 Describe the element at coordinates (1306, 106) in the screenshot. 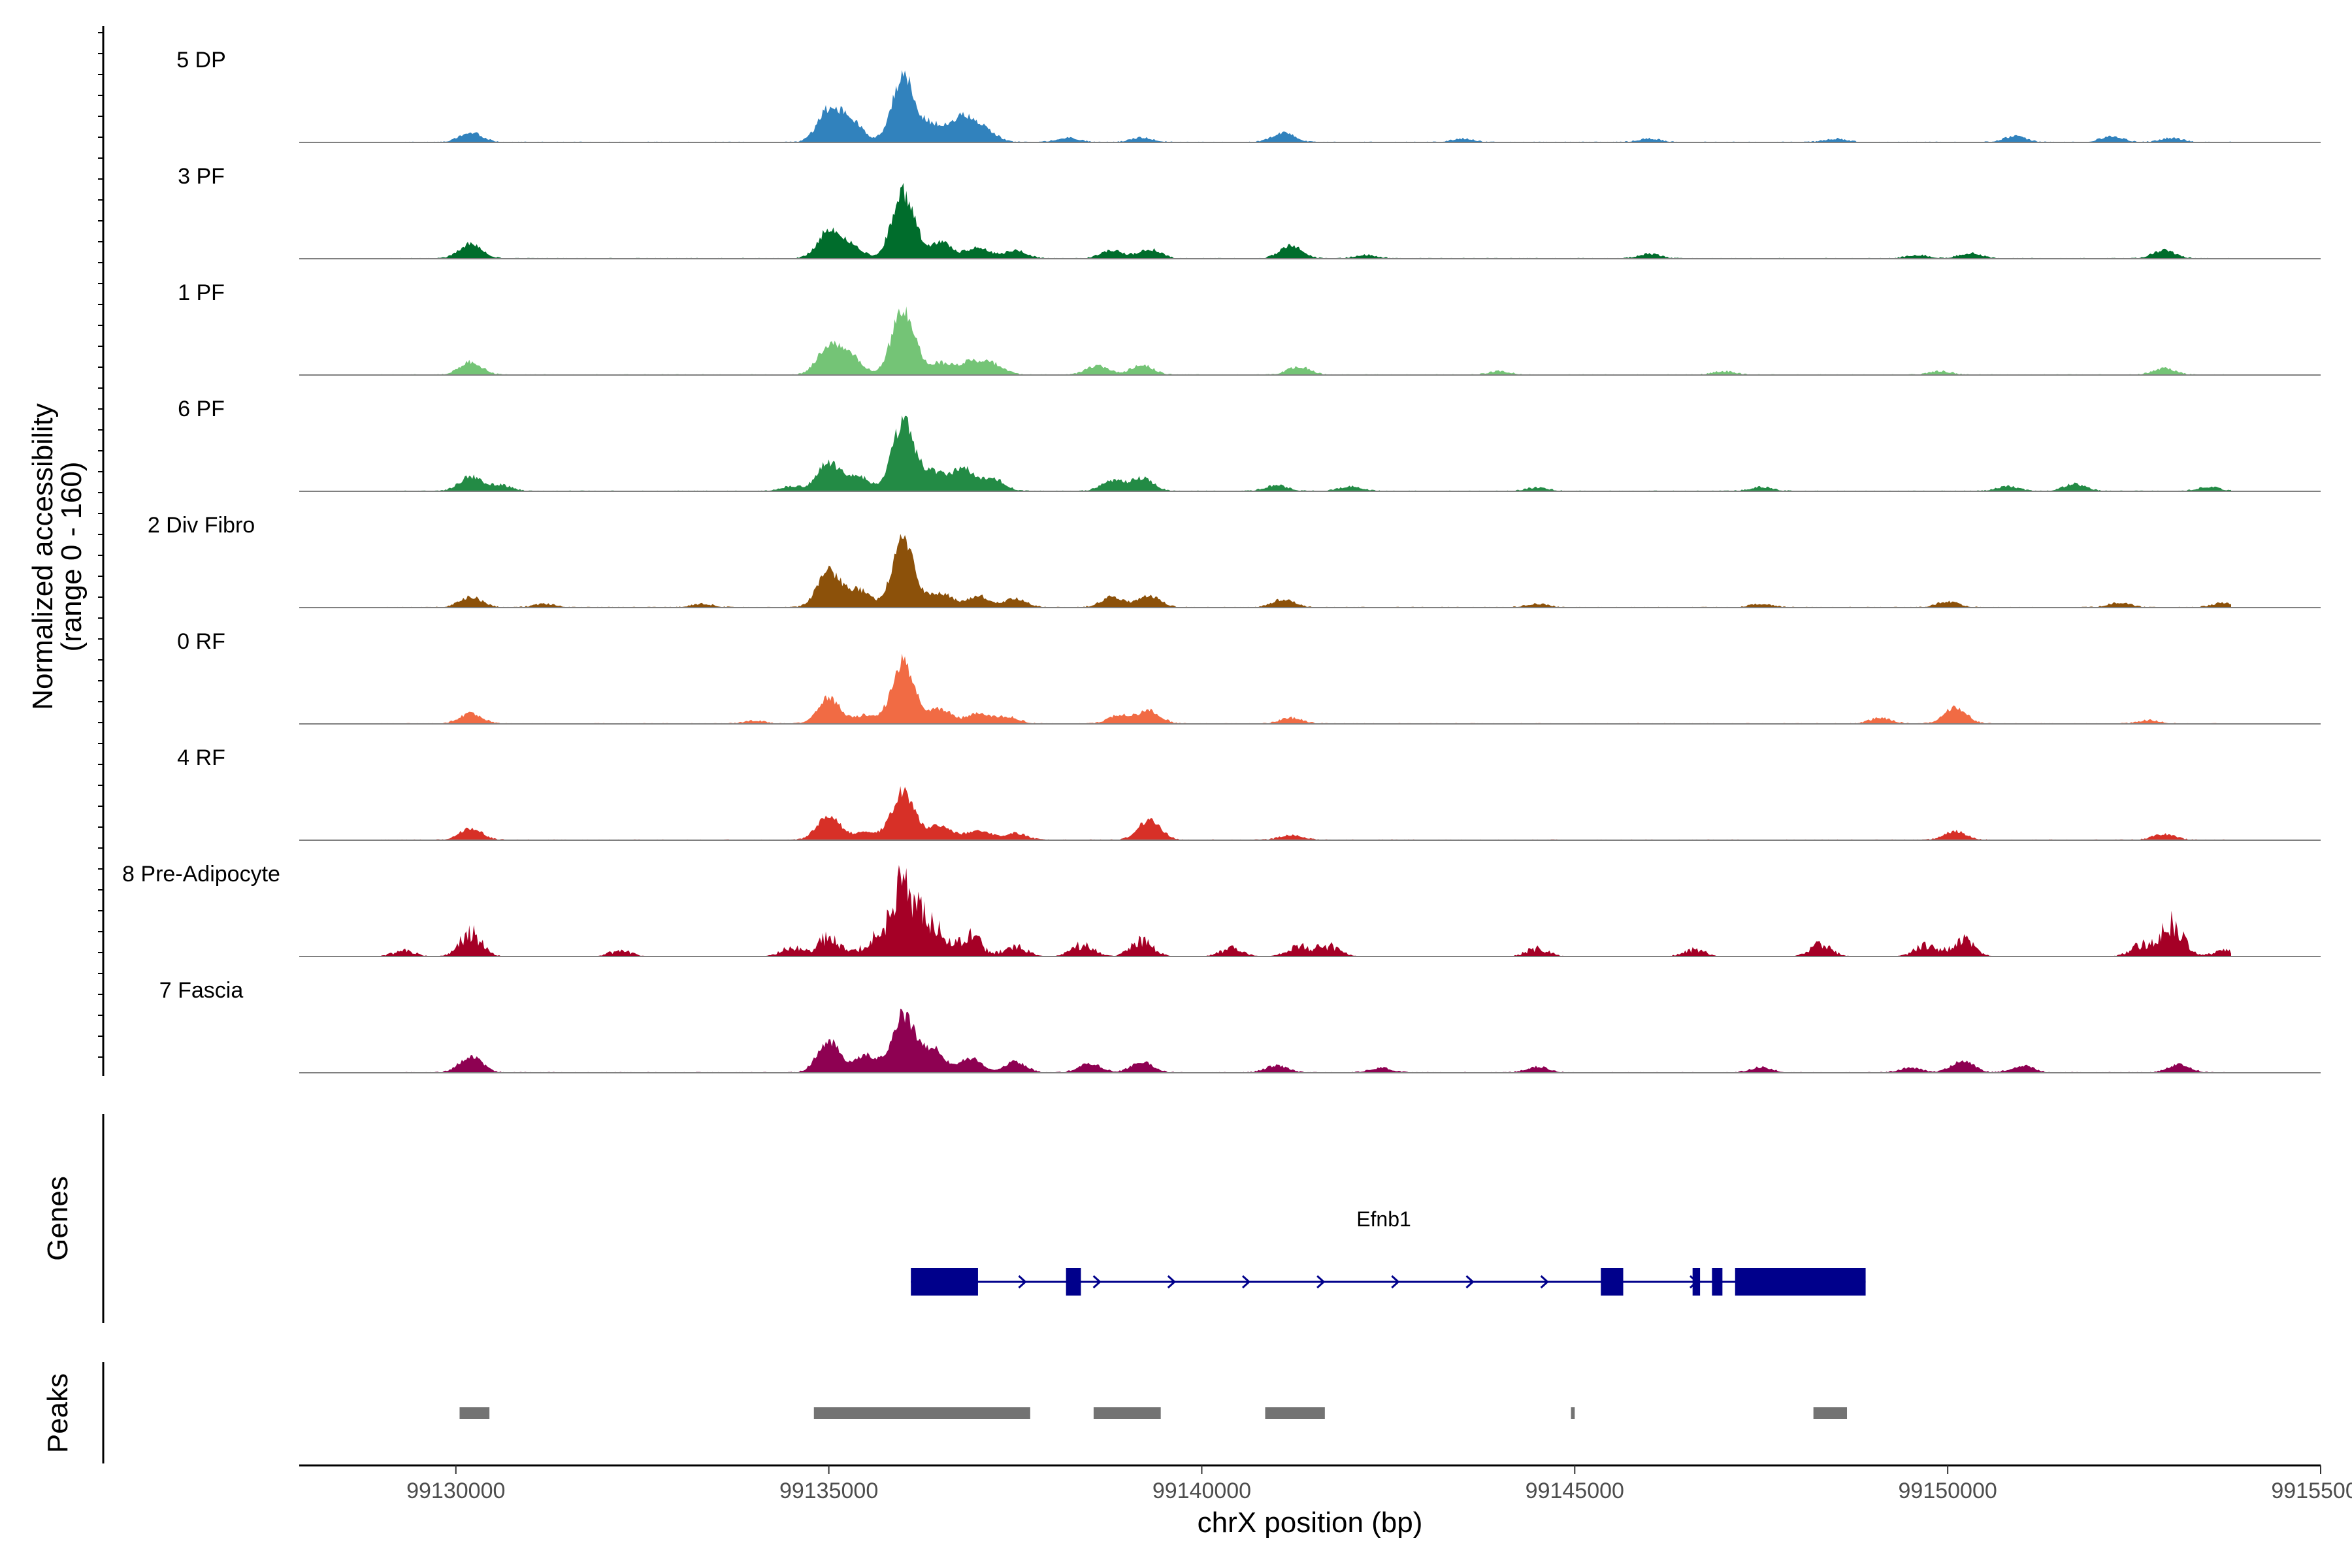

I see `coverage-area-5-dp` at that location.